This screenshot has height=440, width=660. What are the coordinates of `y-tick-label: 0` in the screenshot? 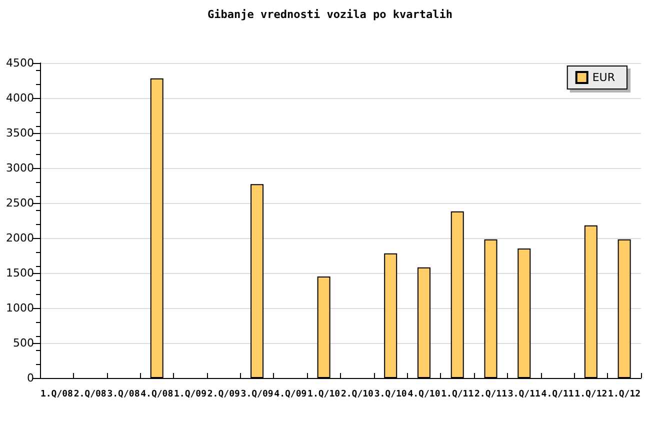 It's located at (30, 378).